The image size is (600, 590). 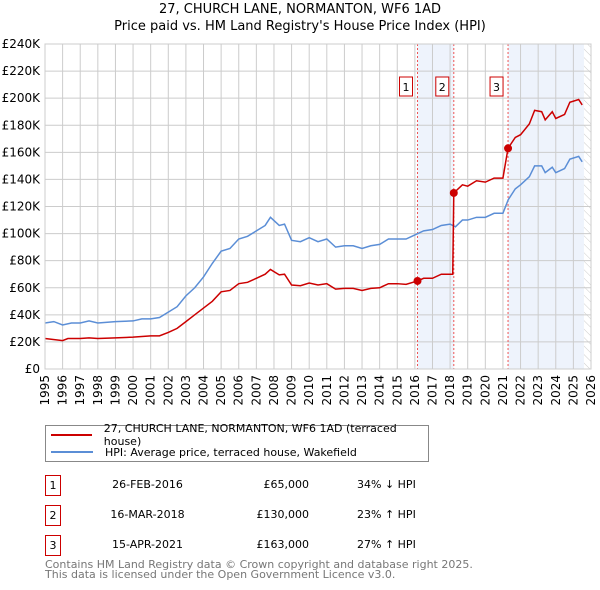 I want to click on x-tick-label: 2004, so click(x=204, y=390).